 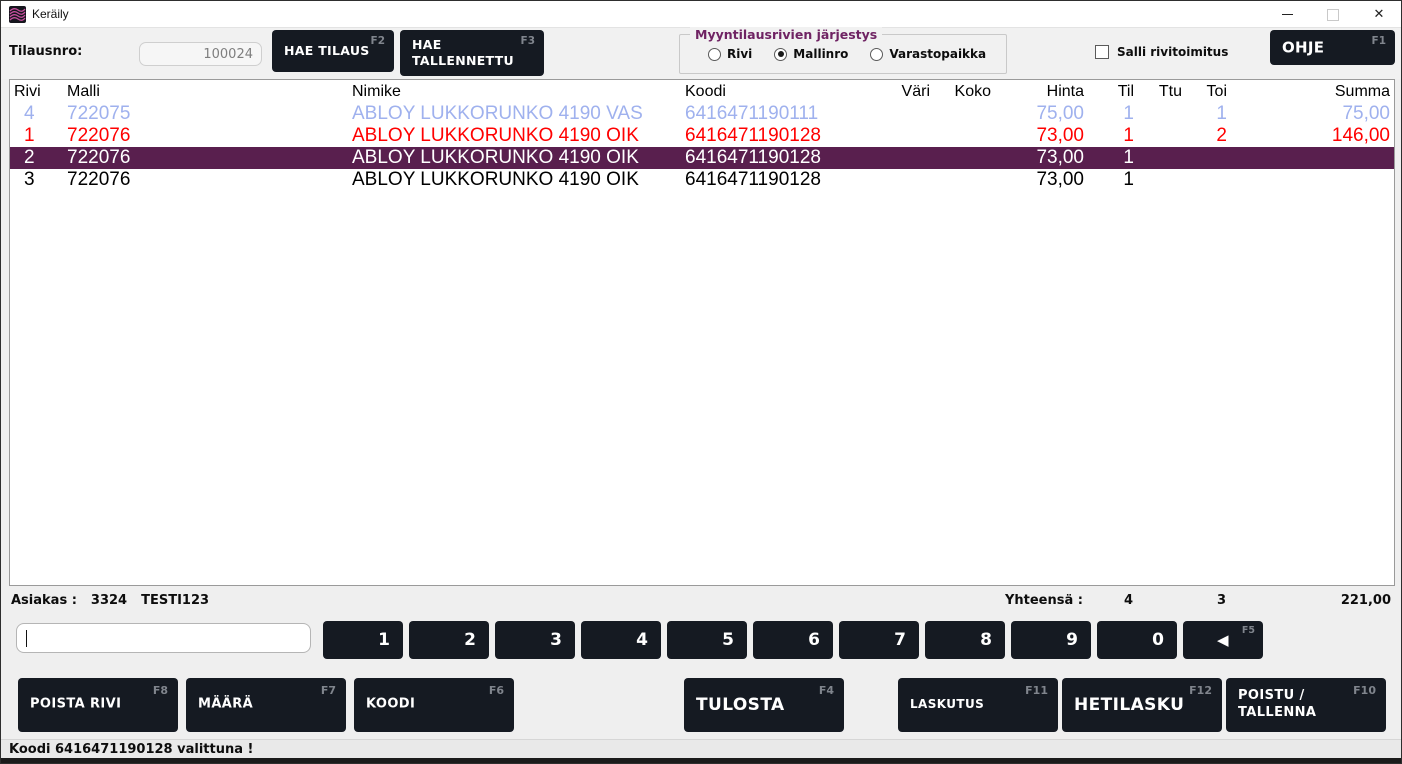 I want to click on column-header-koodi: Koodi, so click(x=705, y=91).